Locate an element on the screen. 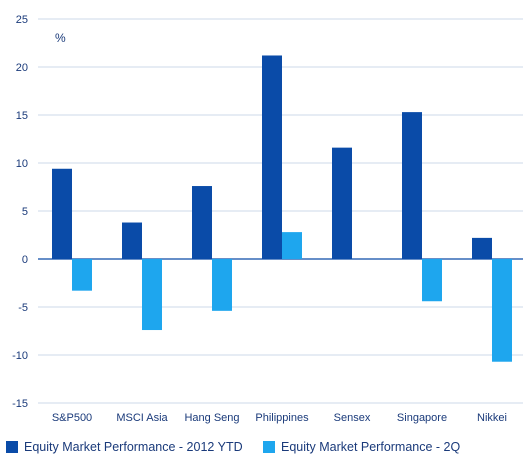  y-tick-label: 15 is located at coordinates (22, 116).